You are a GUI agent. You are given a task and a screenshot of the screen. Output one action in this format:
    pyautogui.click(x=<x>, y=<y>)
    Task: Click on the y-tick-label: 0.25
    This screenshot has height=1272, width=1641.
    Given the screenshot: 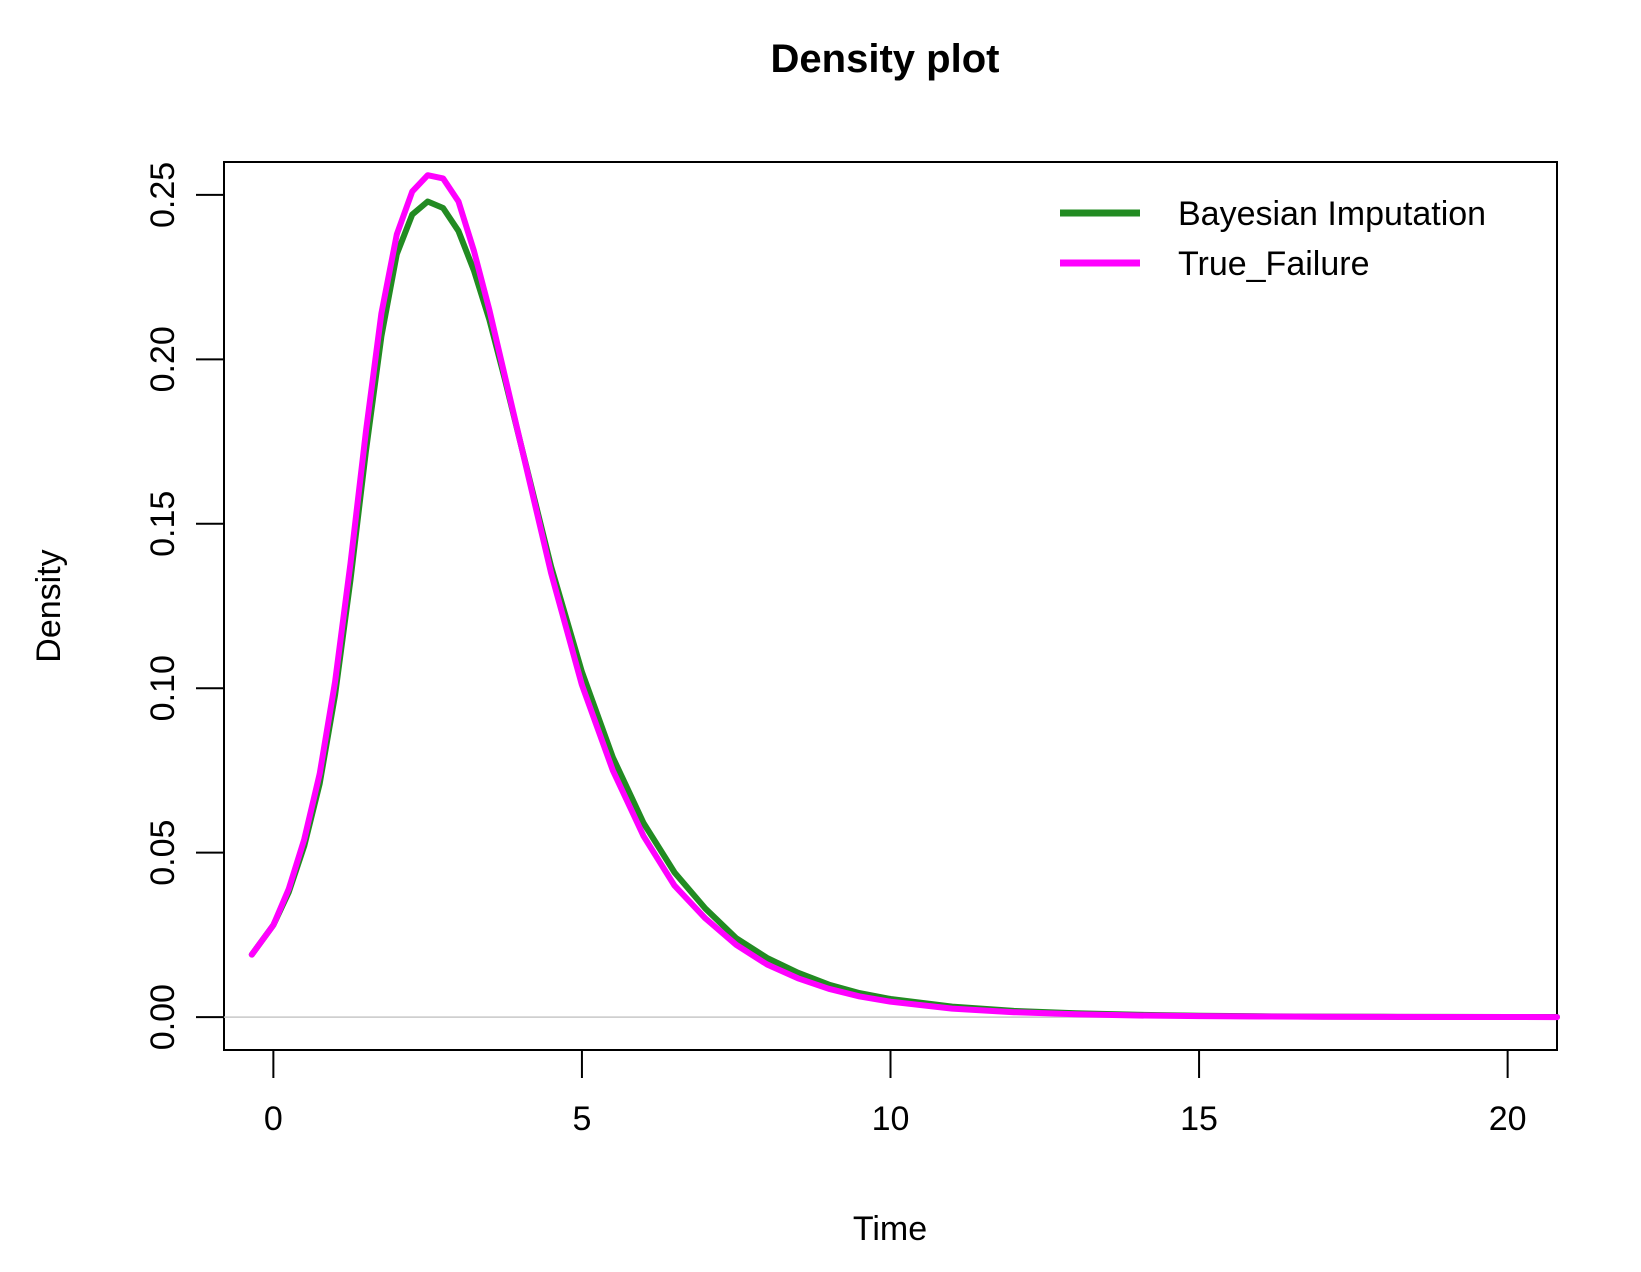 What is the action you would take?
    pyautogui.click(x=163, y=195)
    